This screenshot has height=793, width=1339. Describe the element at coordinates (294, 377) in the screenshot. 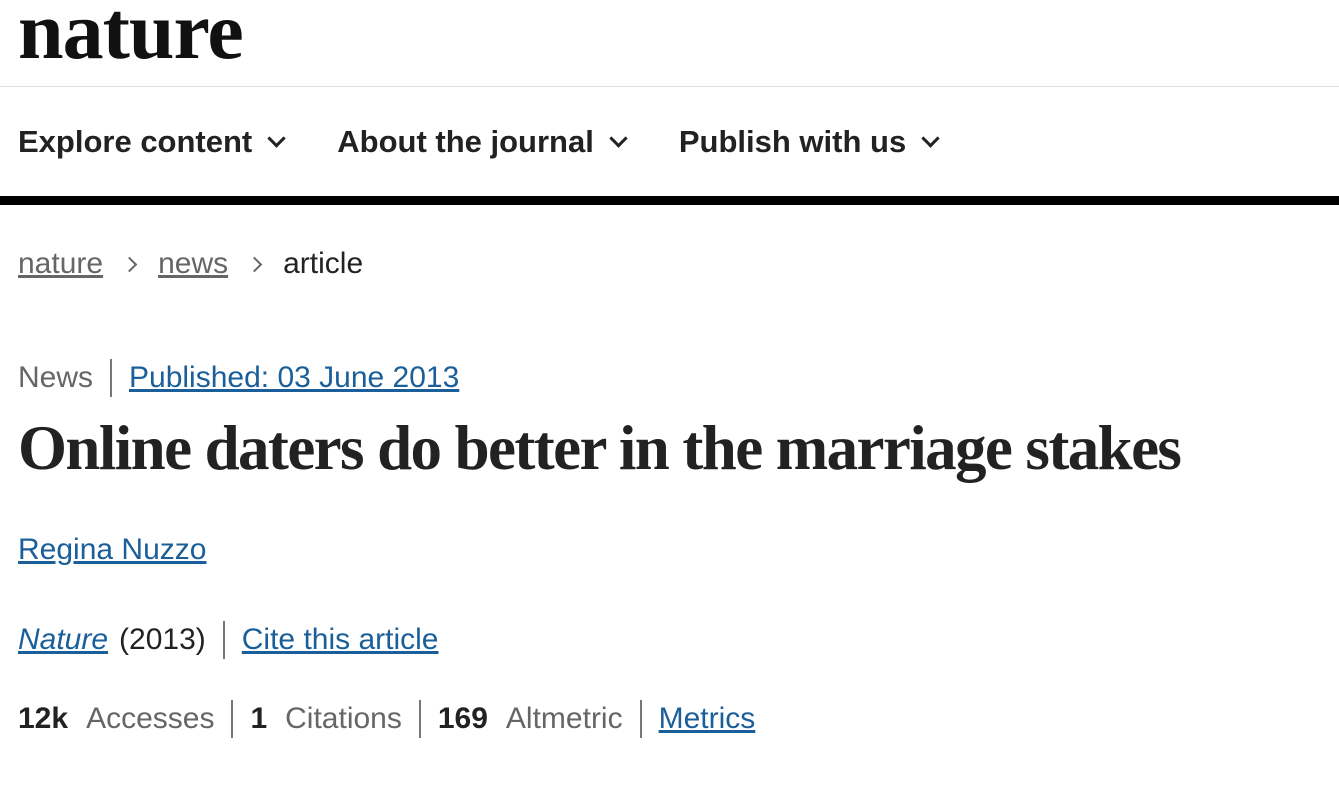

I see `published-date-link: Published: 03 June 2013` at that location.